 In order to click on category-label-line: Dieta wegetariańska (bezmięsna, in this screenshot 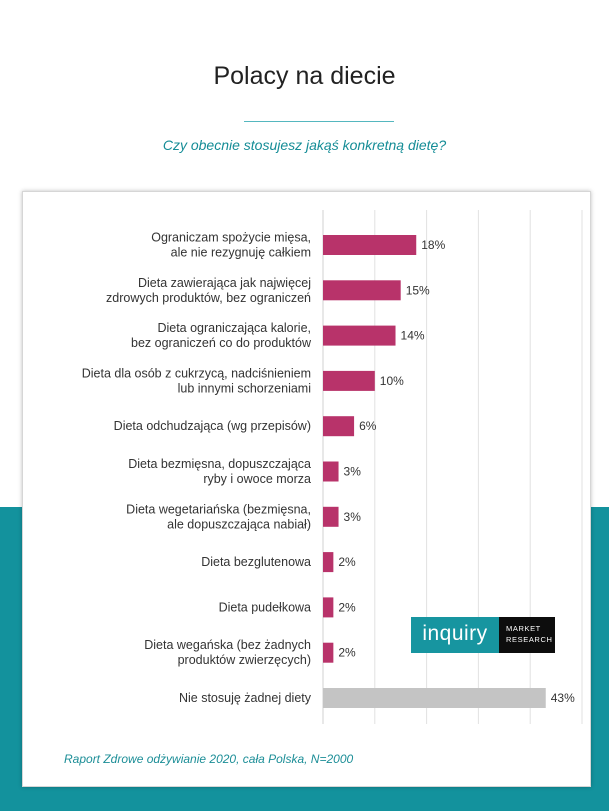, I will do `click(218, 509)`.